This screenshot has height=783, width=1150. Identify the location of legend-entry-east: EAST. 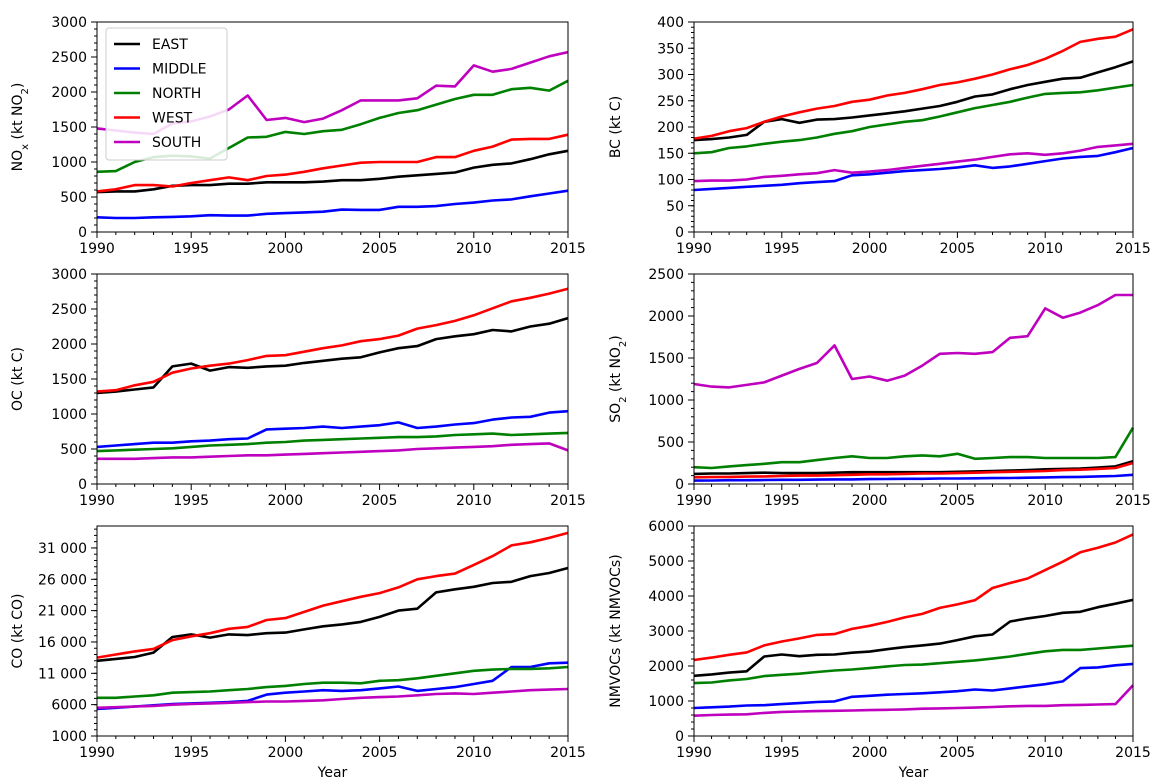
(170, 45).